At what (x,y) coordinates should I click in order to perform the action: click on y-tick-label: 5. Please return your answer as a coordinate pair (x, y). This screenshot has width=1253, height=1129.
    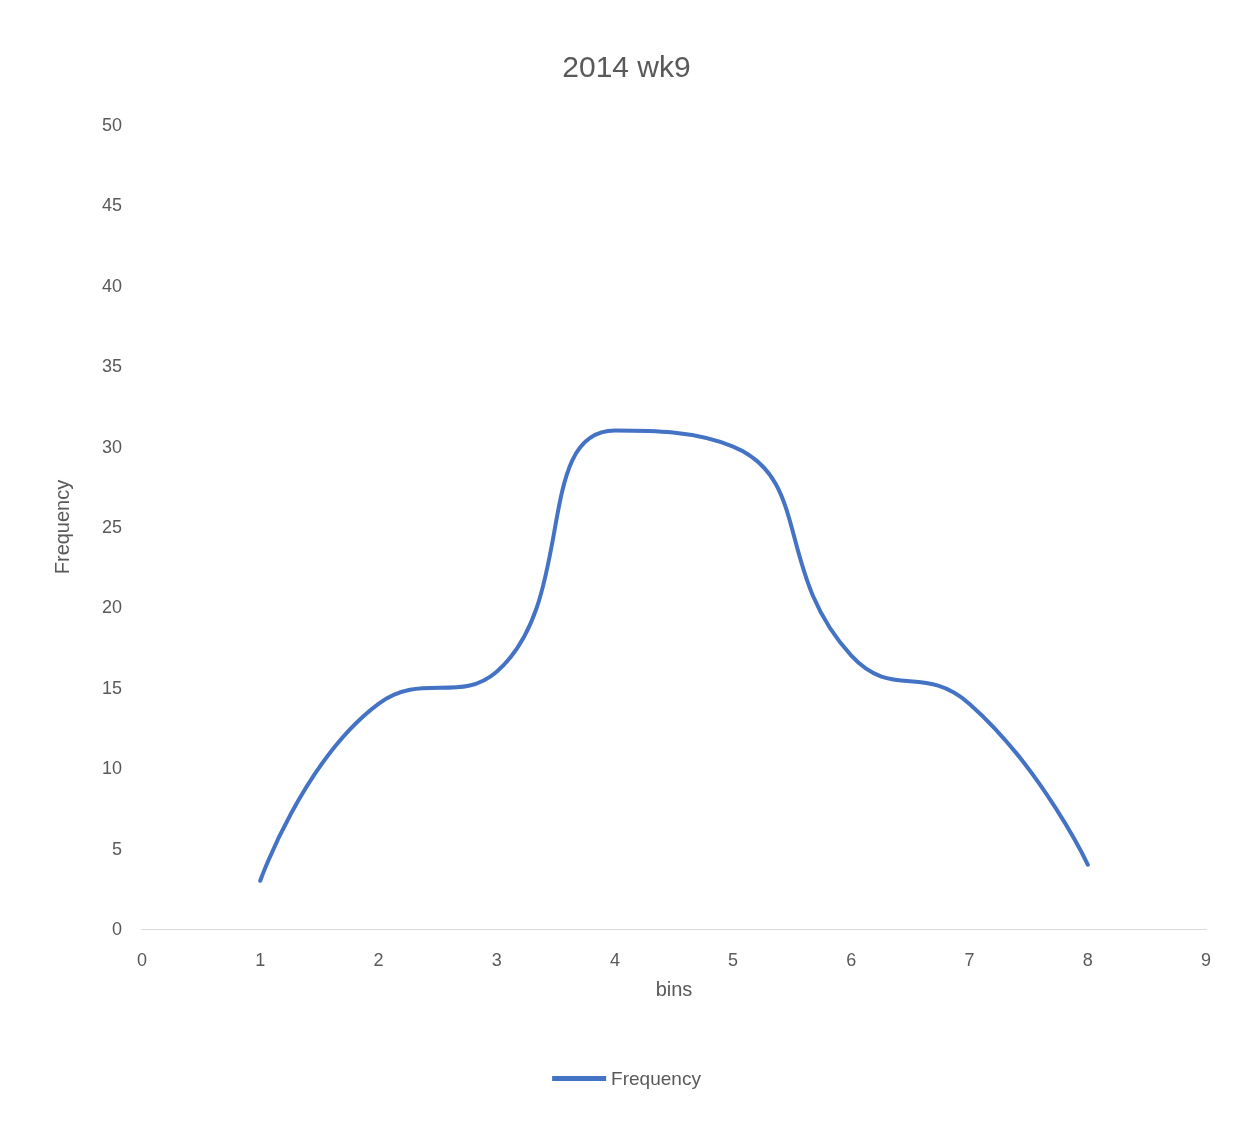
    Looking at the image, I should click on (116, 848).